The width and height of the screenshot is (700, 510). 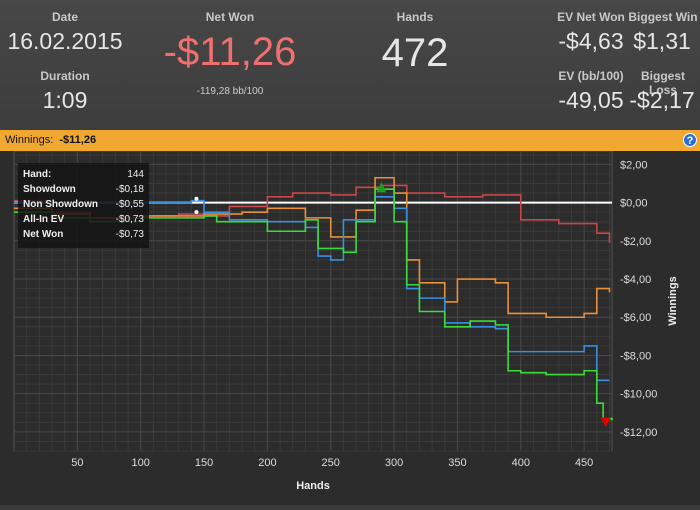 I want to click on y-tick-label: -$12,00, so click(x=638, y=433).